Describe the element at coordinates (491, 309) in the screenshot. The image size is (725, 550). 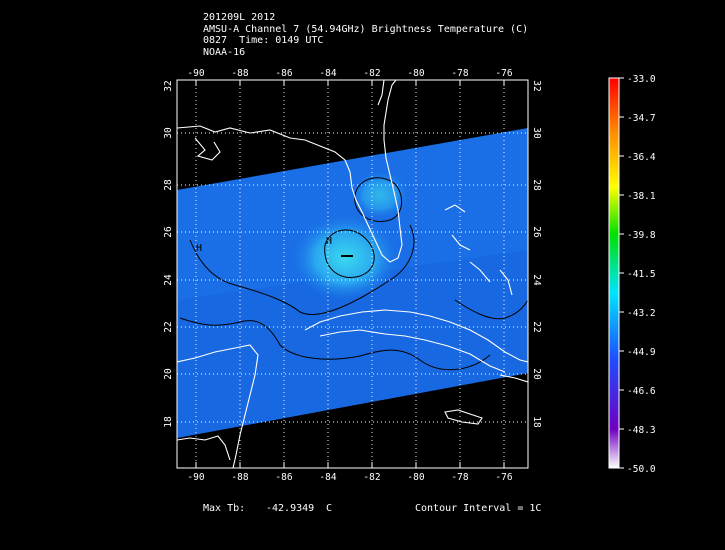
I see `contour-east` at that location.